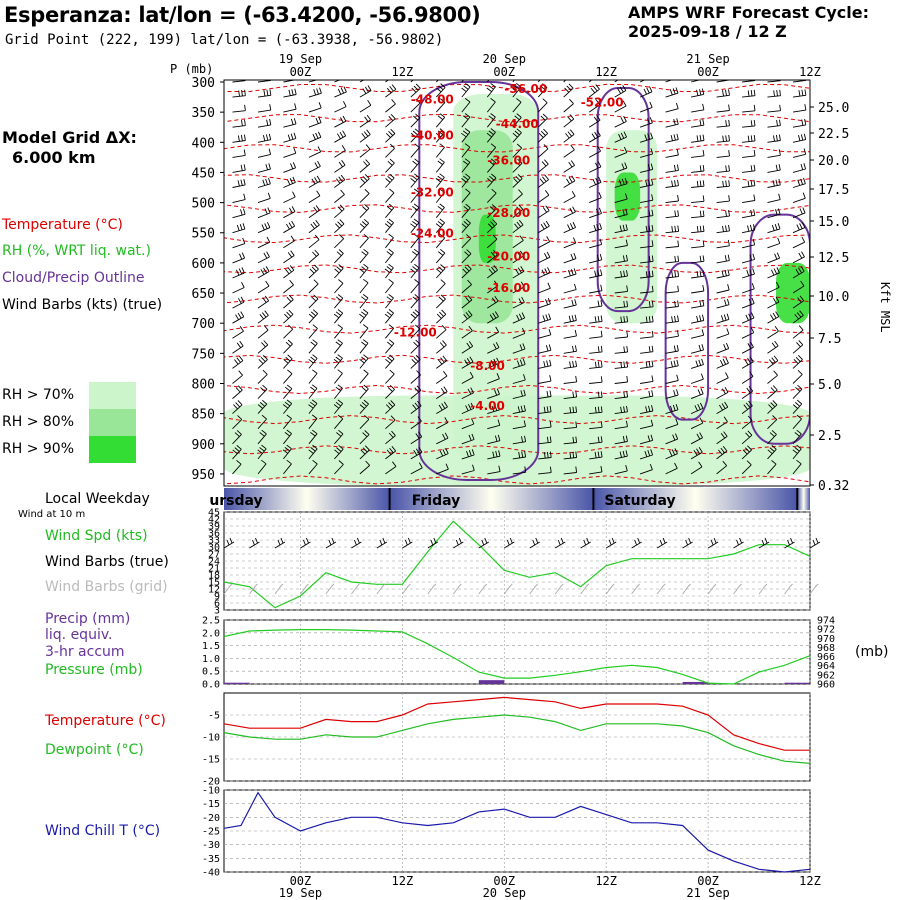  Describe the element at coordinates (810, 881) in the screenshot. I see `bottom-tick-5: 12Z` at that location.